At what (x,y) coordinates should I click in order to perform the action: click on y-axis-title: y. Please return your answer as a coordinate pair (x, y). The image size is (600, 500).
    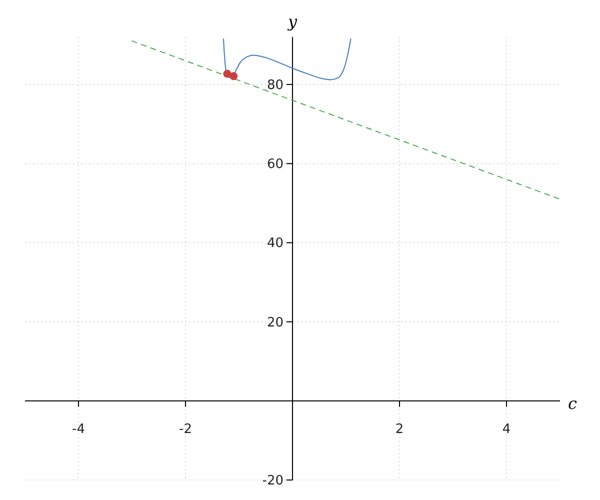
    Looking at the image, I should click on (292, 21).